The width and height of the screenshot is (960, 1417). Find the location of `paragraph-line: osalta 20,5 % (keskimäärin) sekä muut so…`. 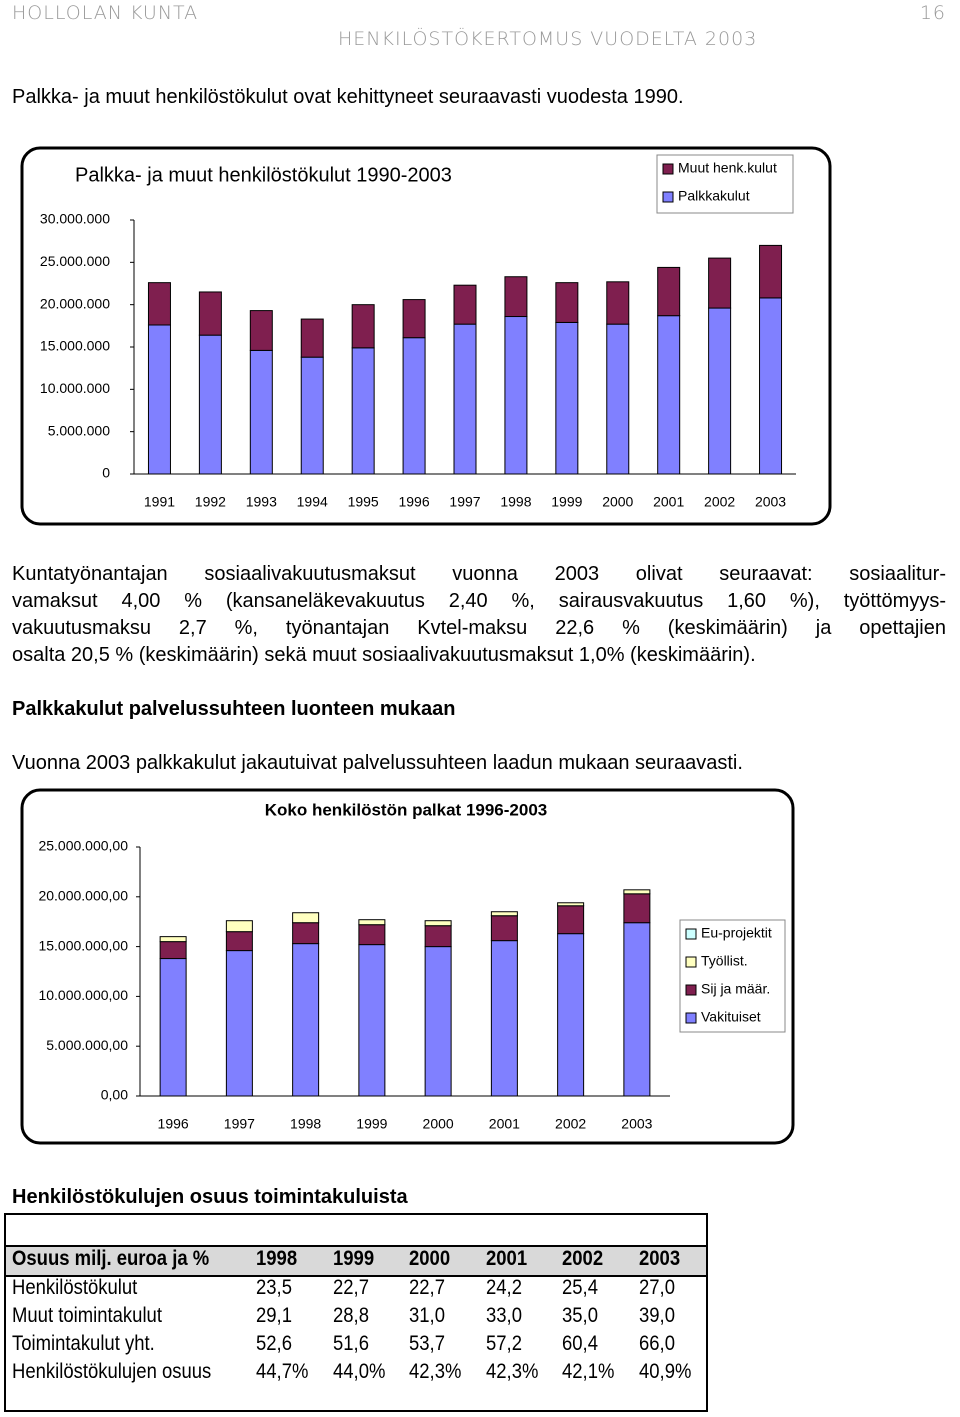

paragraph-line: osalta 20,5 % (keskimäärin) sekä muut so… is located at coordinates (384, 655).